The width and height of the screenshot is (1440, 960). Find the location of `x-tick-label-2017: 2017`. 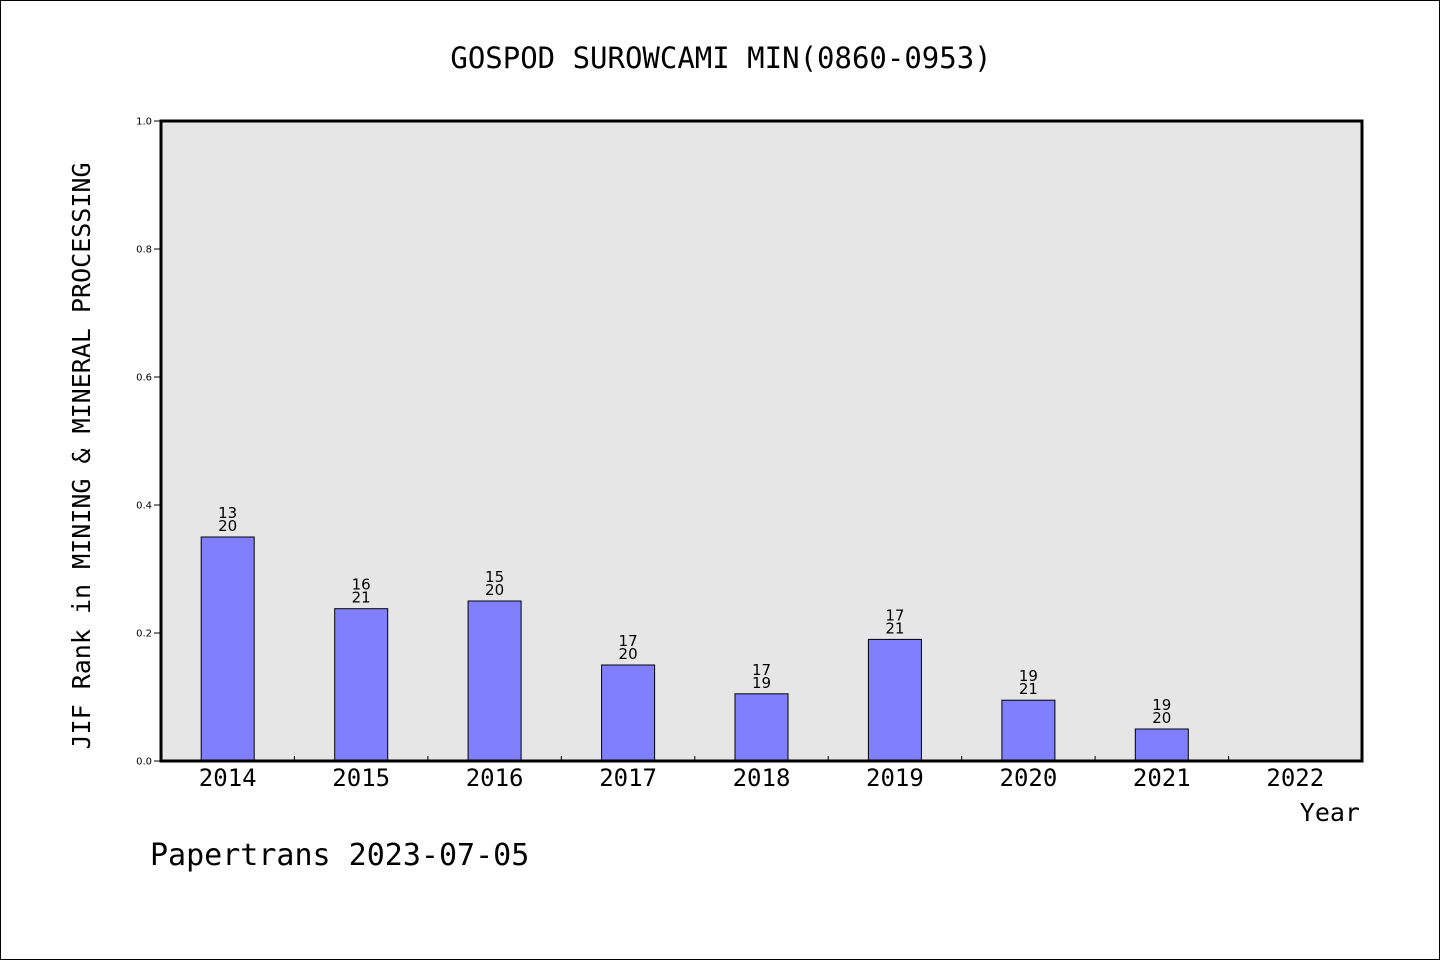

x-tick-label-2017: 2017 is located at coordinates (628, 778).